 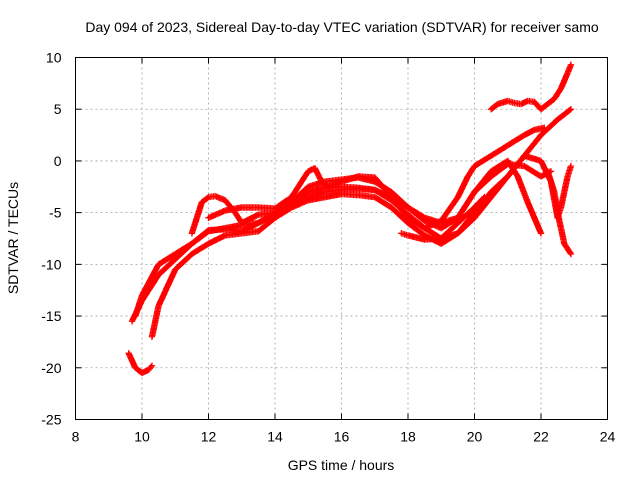 I want to click on y-tick-label: -5, so click(x=55, y=213).